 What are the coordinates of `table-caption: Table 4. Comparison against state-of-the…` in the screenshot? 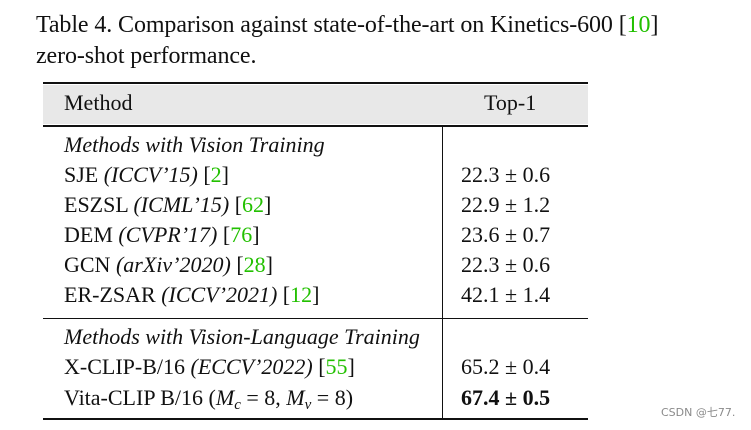 It's located at (381, 41).